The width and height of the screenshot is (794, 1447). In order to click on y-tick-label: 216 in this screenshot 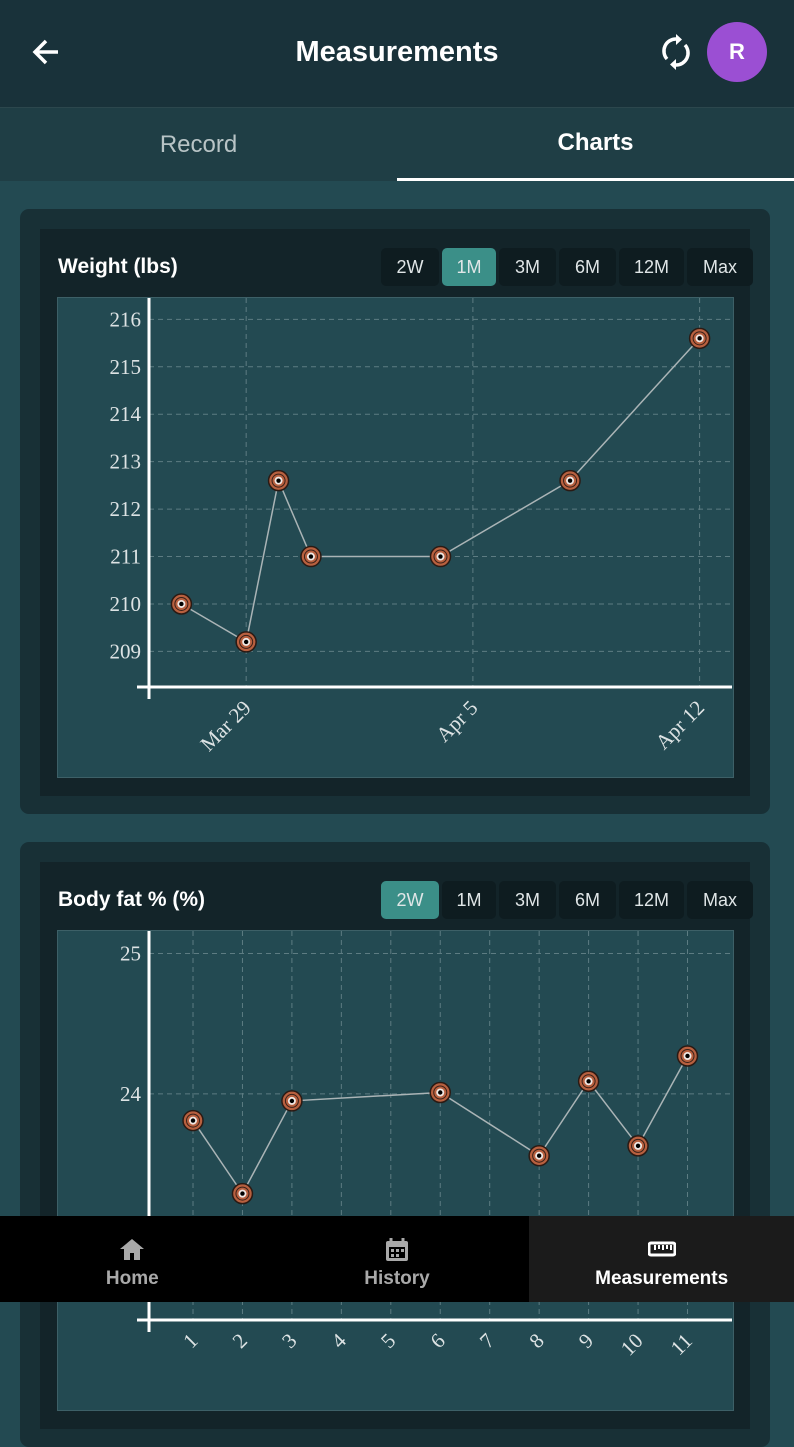, I will do `click(126, 319)`.